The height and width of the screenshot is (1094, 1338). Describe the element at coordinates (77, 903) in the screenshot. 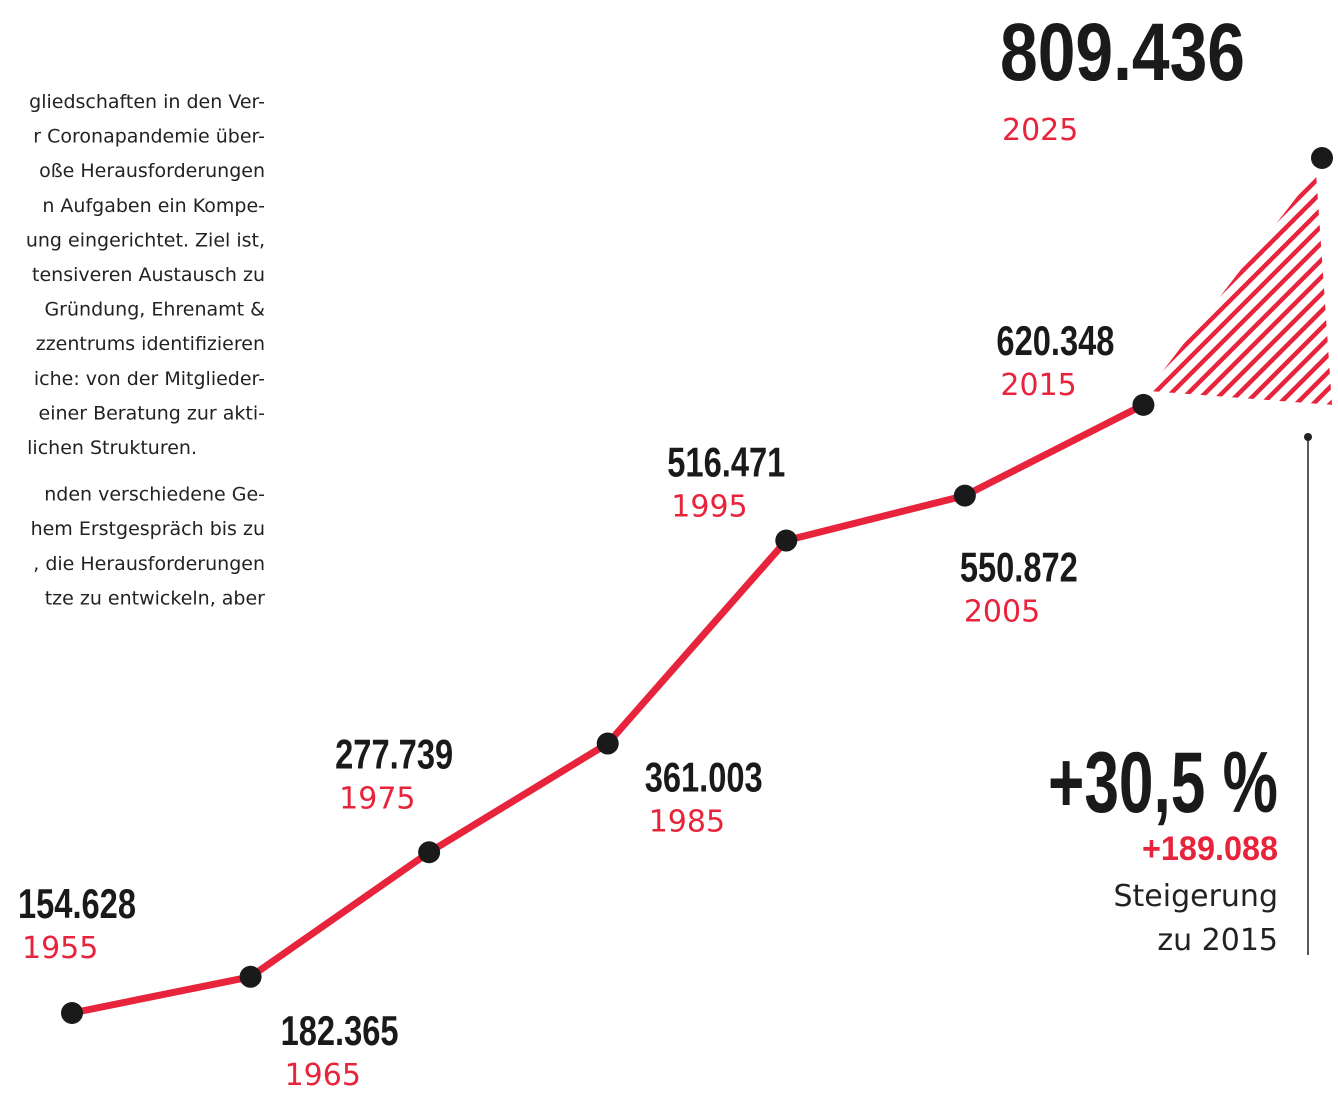

I see `value-label: 154.628` at that location.